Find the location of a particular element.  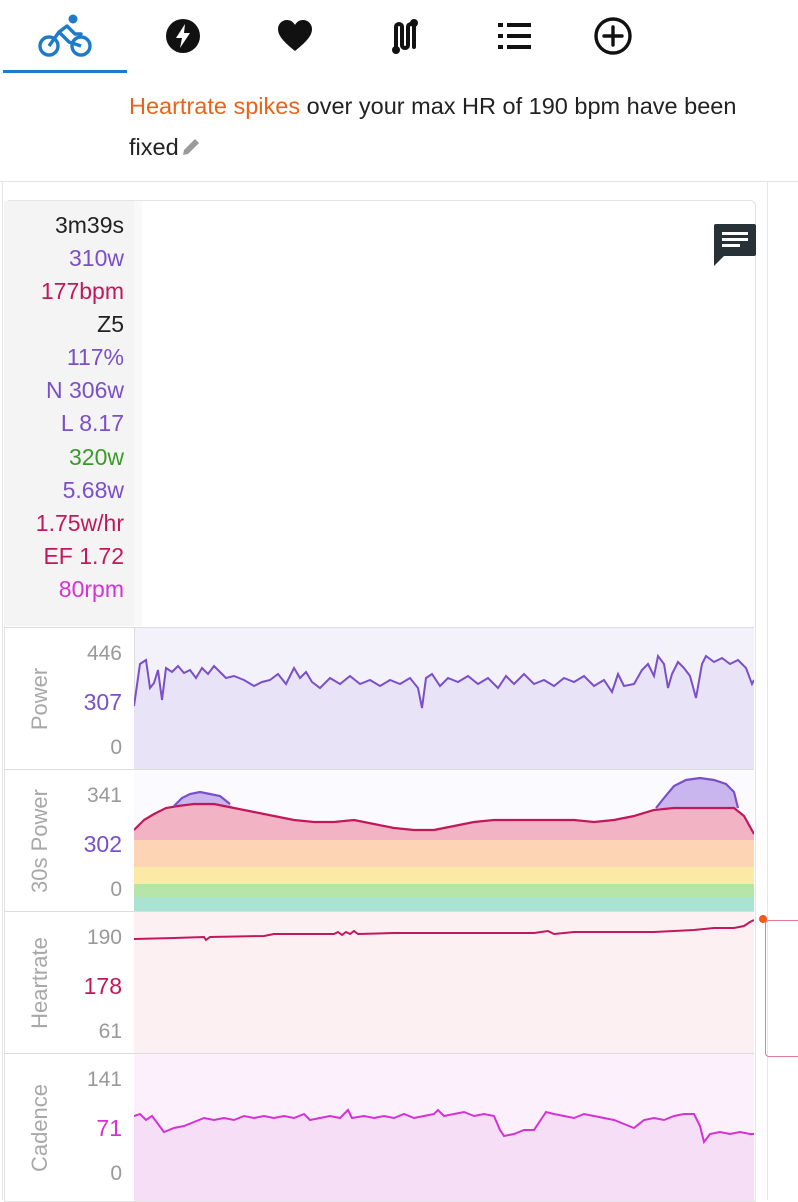

cadence-chart: Cadence 141 71 0 is located at coordinates (379, 1127).